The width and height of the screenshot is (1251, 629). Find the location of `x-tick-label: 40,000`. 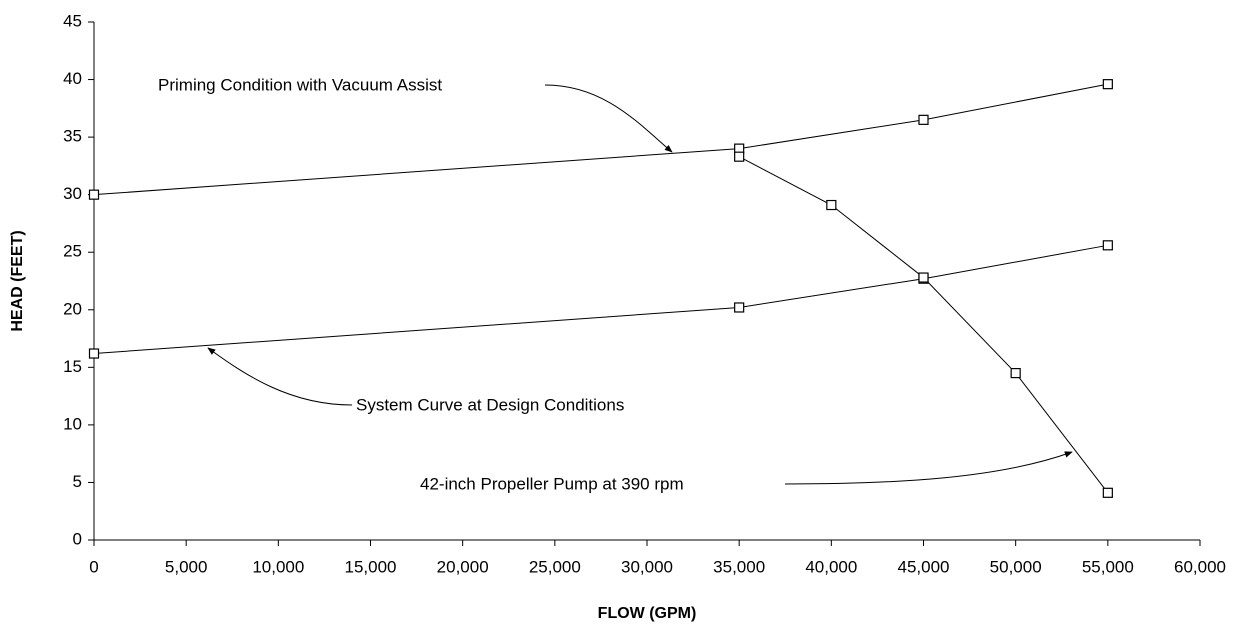

x-tick-label: 40,000 is located at coordinates (831, 566).